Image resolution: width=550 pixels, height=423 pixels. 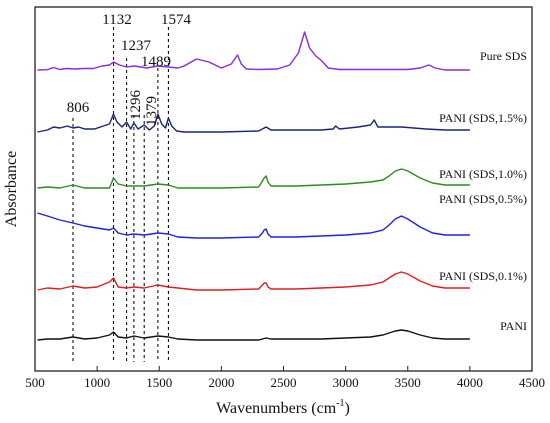 I want to click on x-axis-title-sup: -1, so click(x=340, y=403).